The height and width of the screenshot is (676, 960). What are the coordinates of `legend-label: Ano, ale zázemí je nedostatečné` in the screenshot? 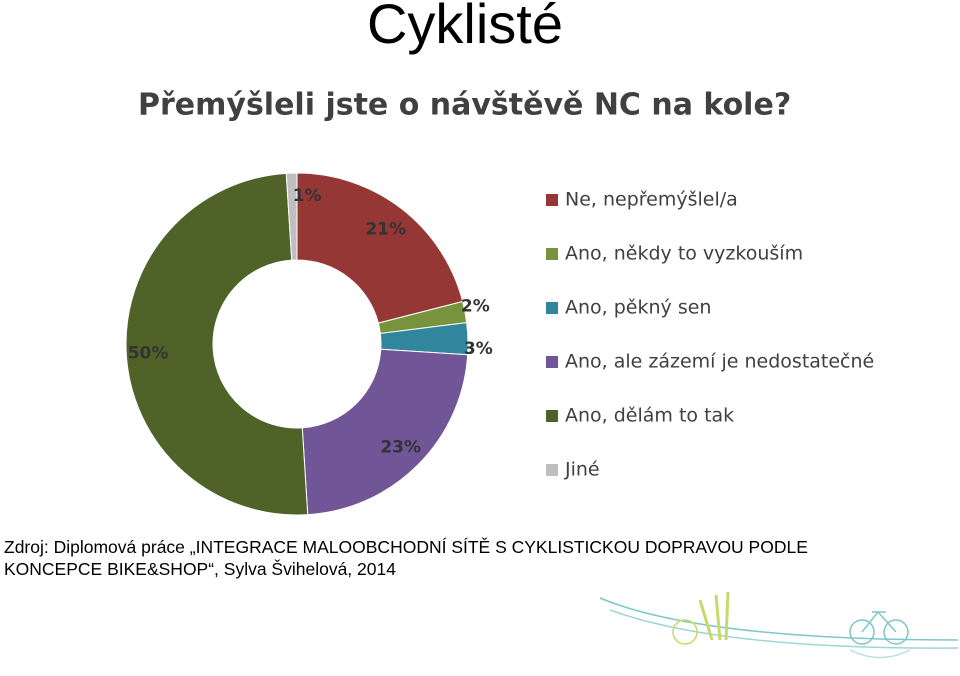 It's located at (719, 362).